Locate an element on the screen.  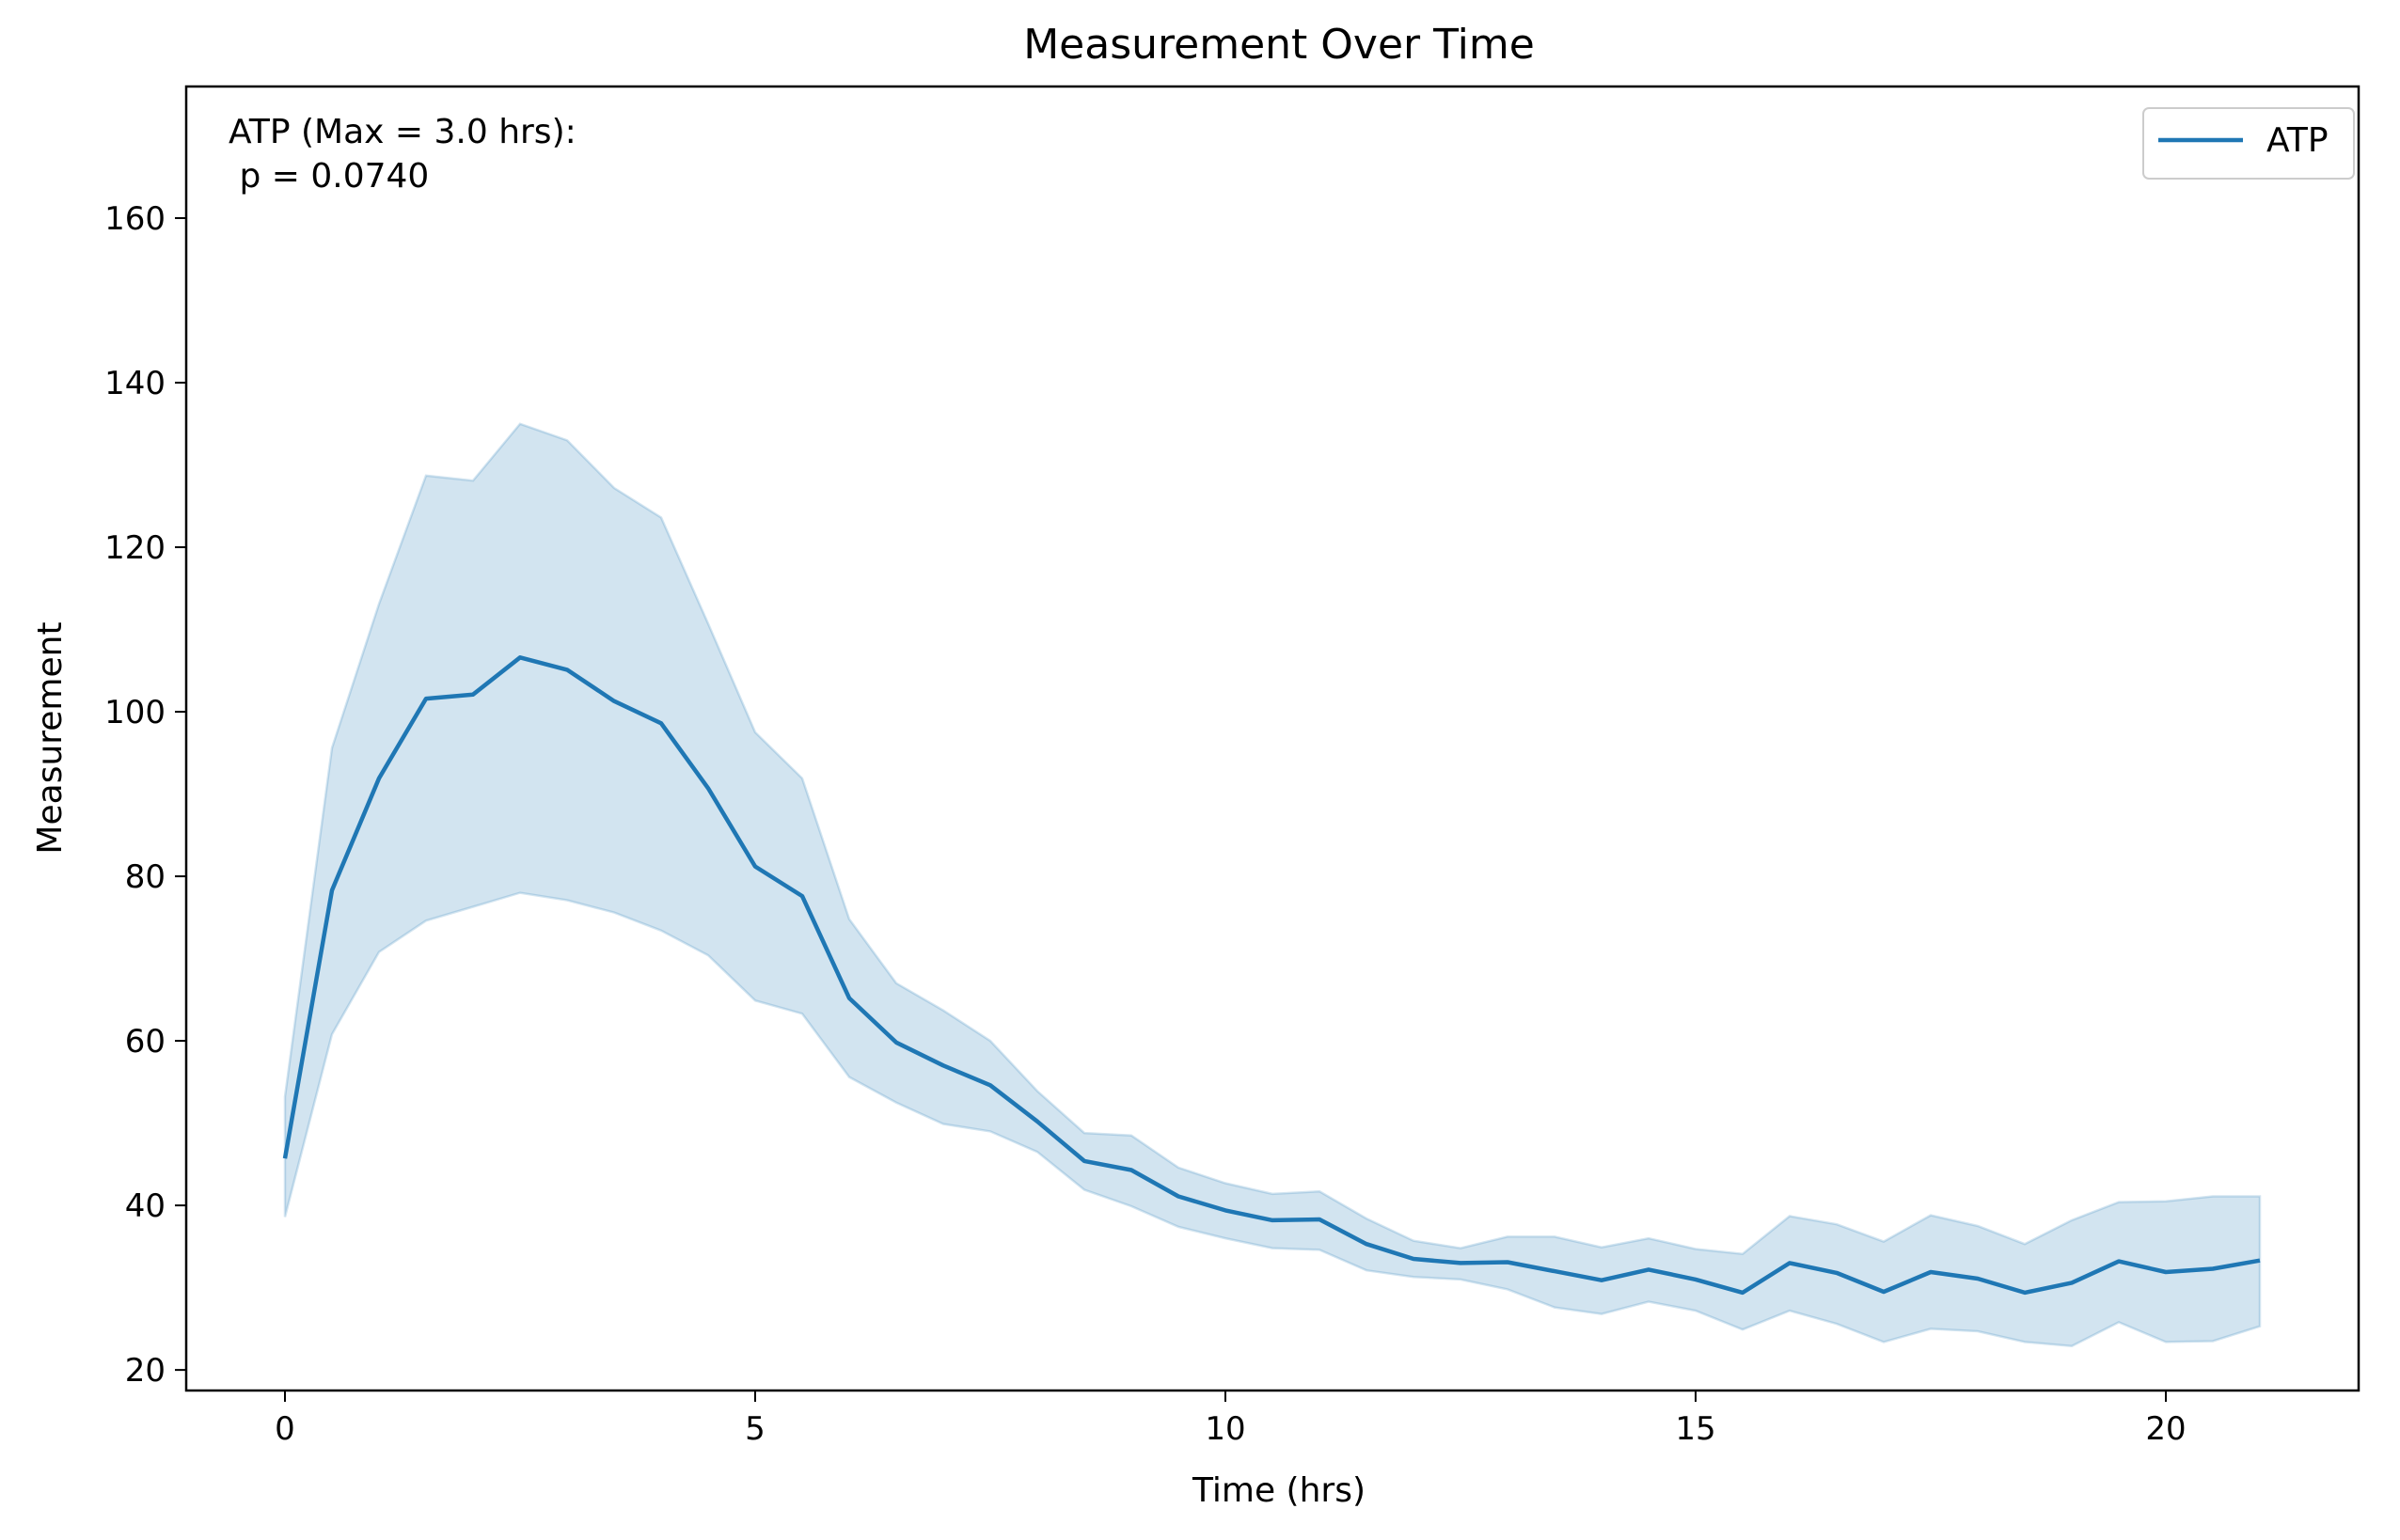
annotation-line1: ATP (Max = 3.0 hrs): is located at coordinates (402, 132).